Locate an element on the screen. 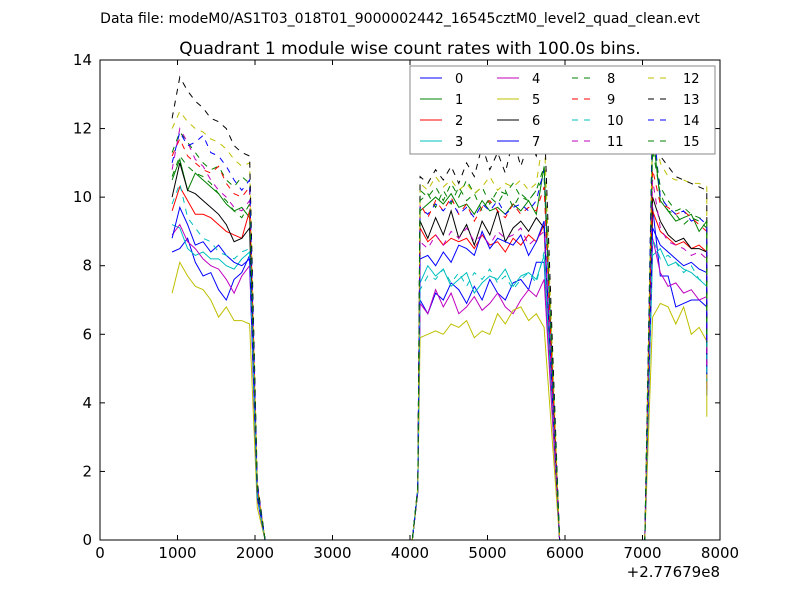 The height and width of the screenshot is (600, 800). legend-label-1: 1 is located at coordinates (459, 100).